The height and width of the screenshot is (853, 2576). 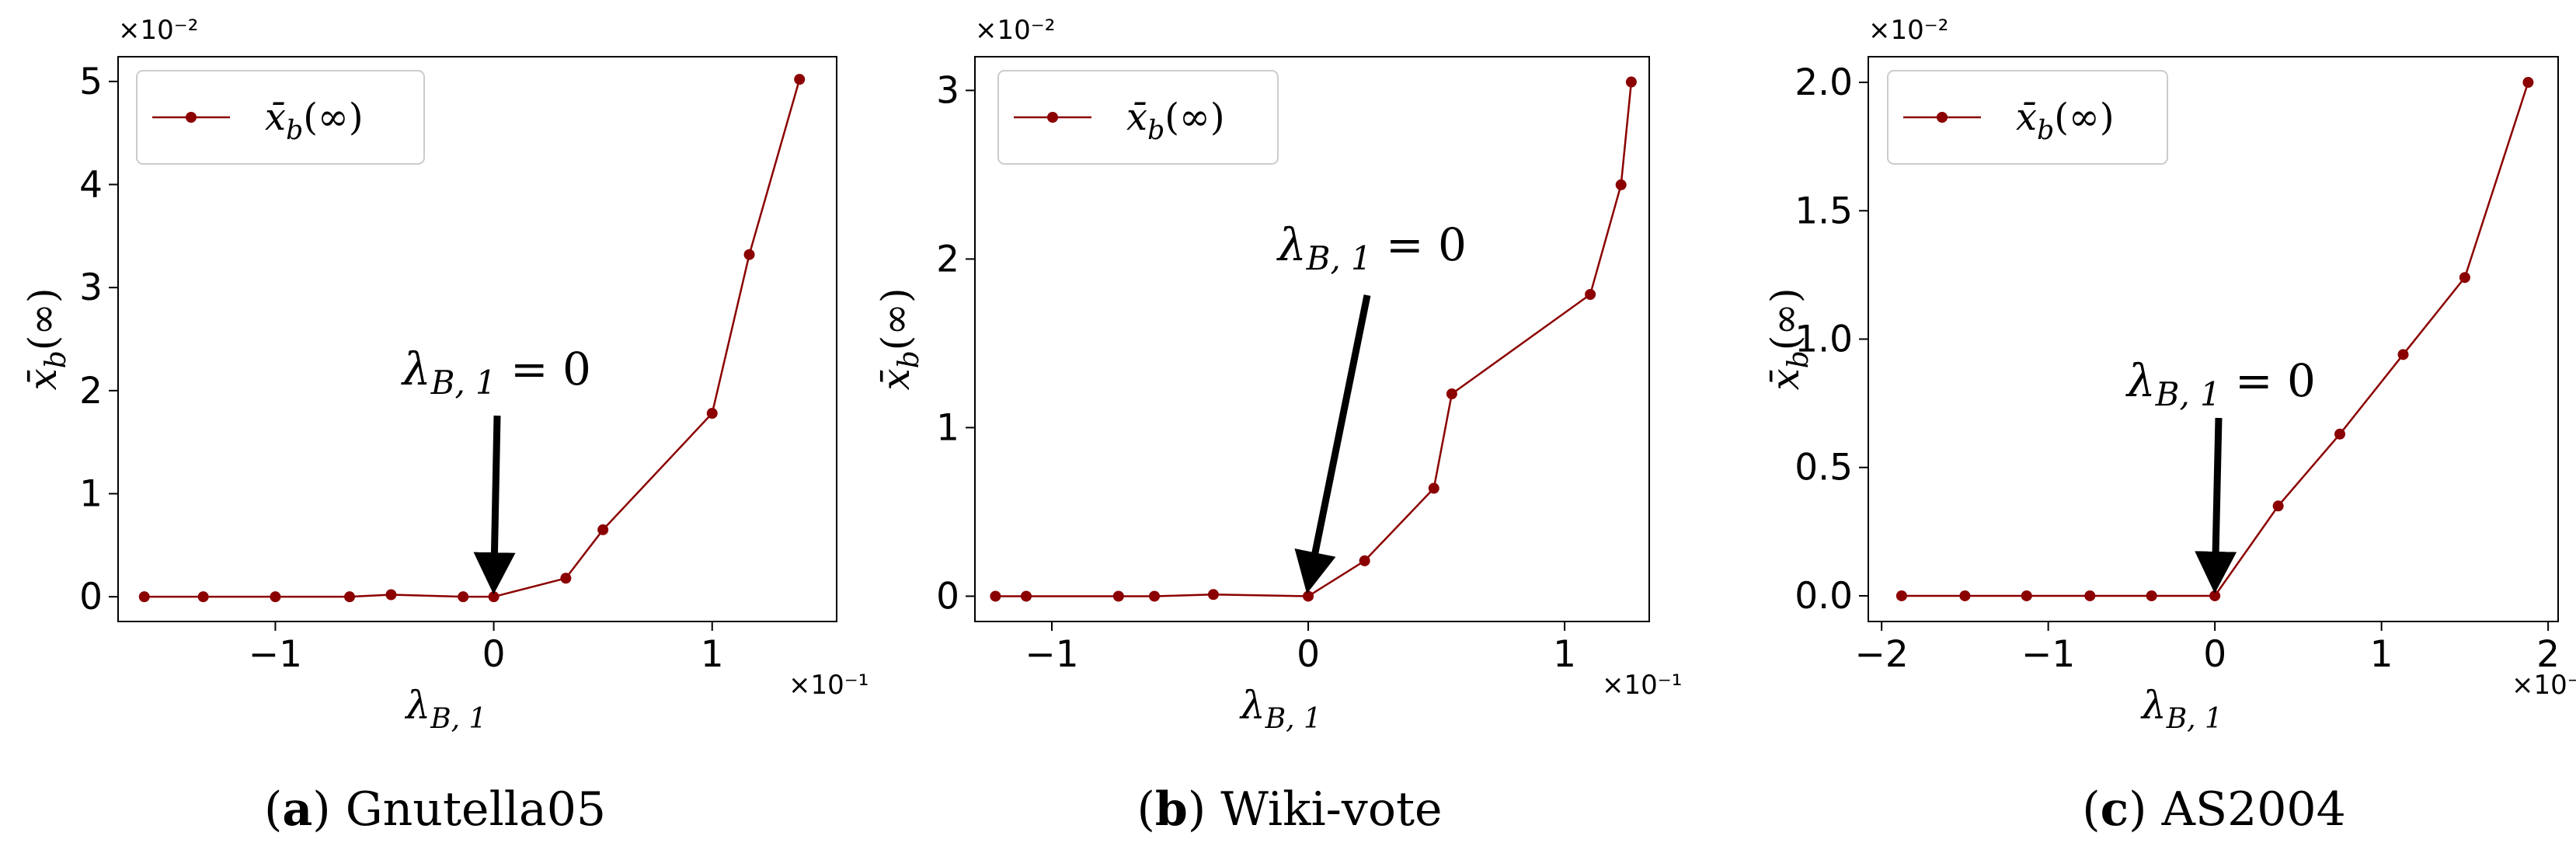 What do you see at coordinates (91, 82) in the screenshot?
I see `y-tick-label: 5` at bounding box center [91, 82].